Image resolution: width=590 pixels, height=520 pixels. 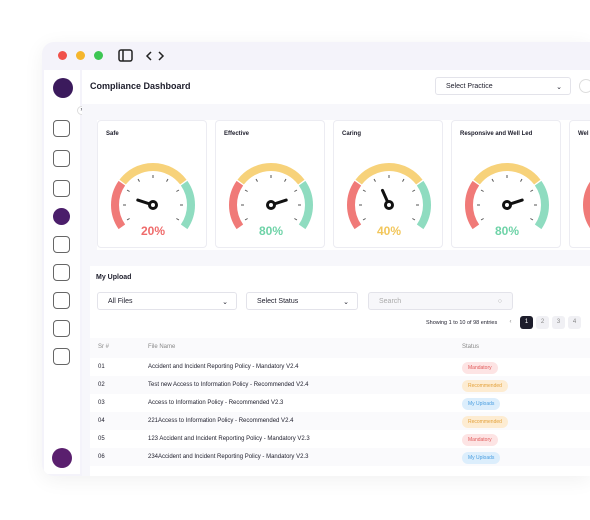 What do you see at coordinates (583, 134) in the screenshot?
I see `card-title: Wel` at bounding box center [583, 134].